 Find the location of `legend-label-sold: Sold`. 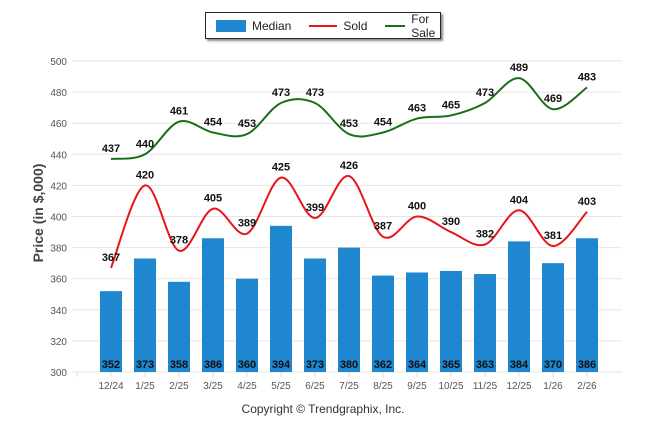

legend-label-sold: Sold is located at coordinates (355, 25).